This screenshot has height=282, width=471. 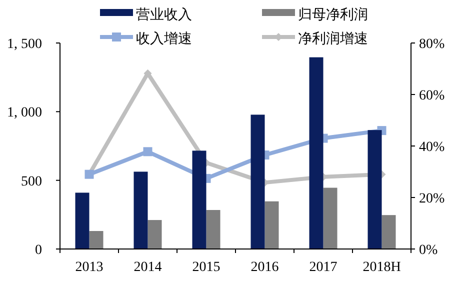 I want to click on x-tick-label: 2016, so click(x=264, y=267).